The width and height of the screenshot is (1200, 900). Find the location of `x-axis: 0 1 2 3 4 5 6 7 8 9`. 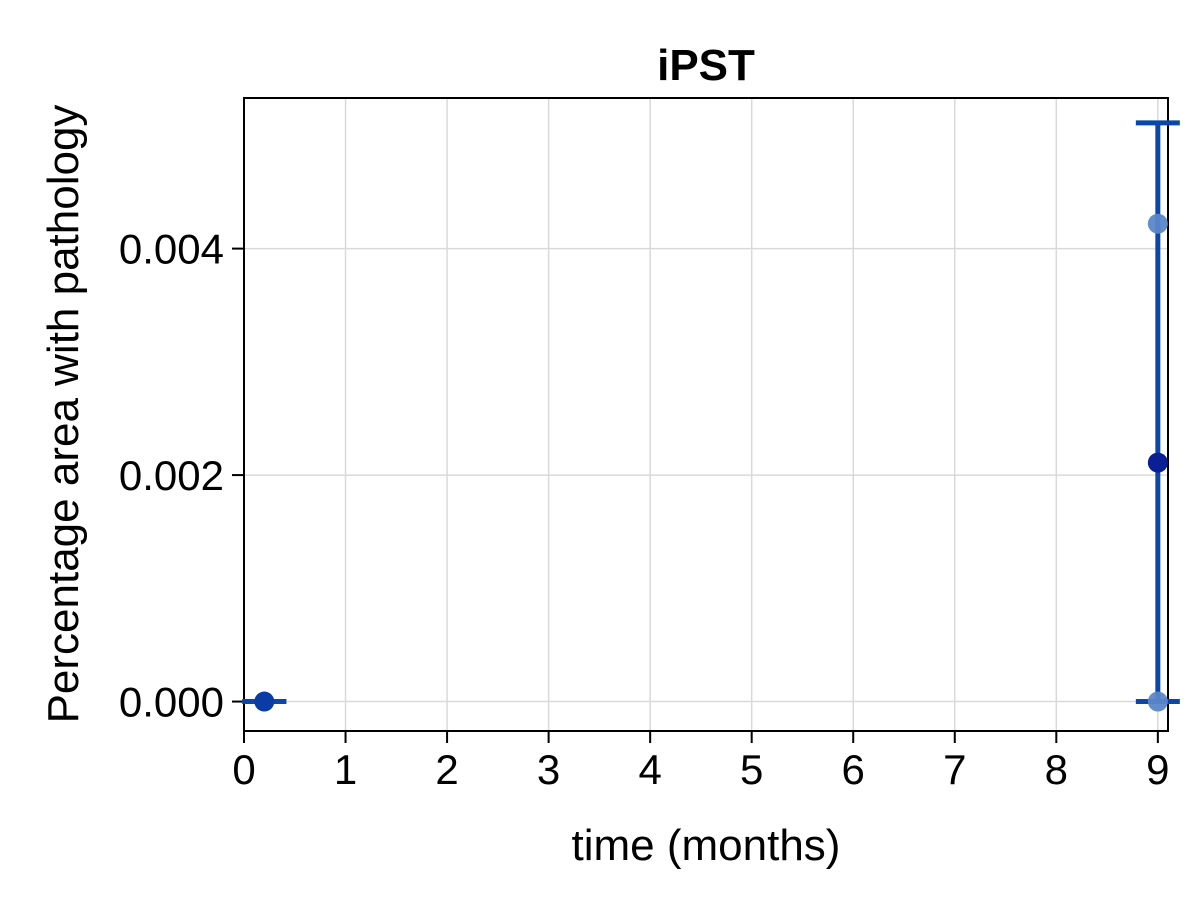

x-axis: 0 1 2 3 4 5 6 7 8 9 is located at coordinates (701, 762).